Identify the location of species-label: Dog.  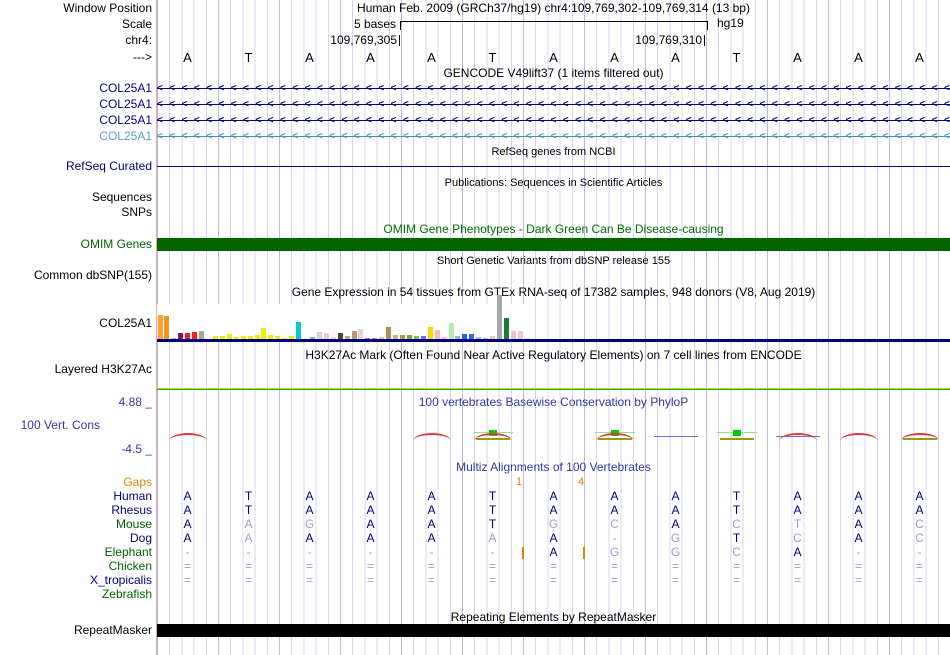
(140, 538).